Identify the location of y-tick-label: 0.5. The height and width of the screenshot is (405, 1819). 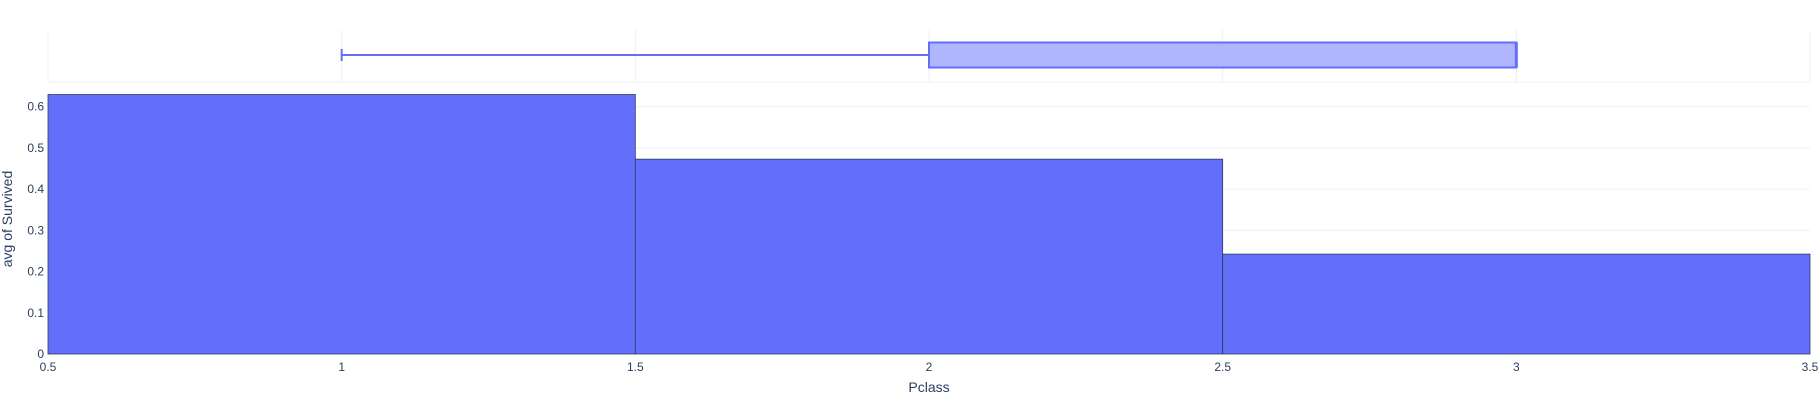
(35, 148).